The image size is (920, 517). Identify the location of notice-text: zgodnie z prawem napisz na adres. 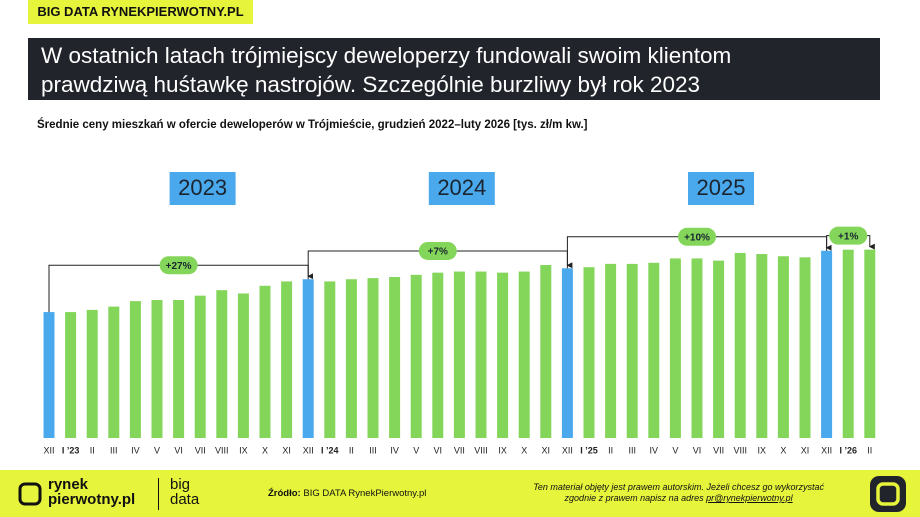
(634, 498).